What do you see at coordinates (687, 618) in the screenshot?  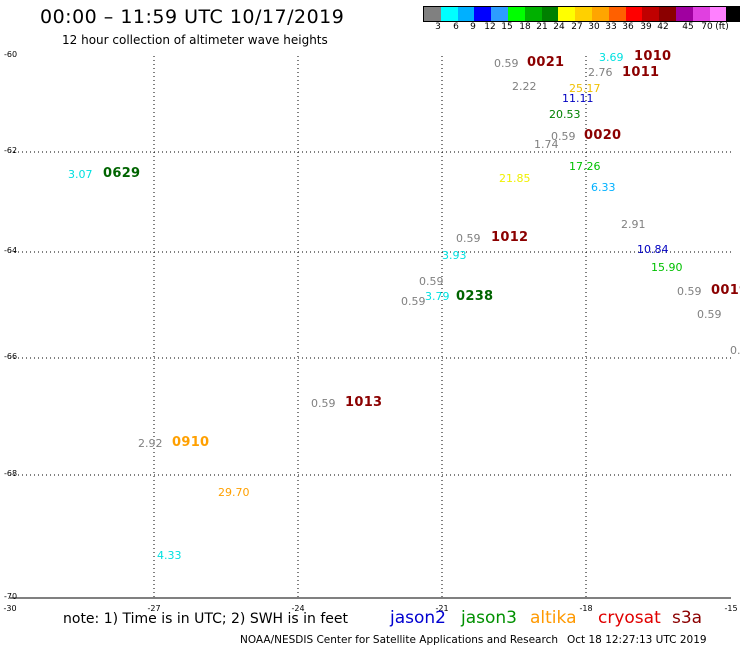 I see `satellite-s3a: s3a` at bounding box center [687, 618].